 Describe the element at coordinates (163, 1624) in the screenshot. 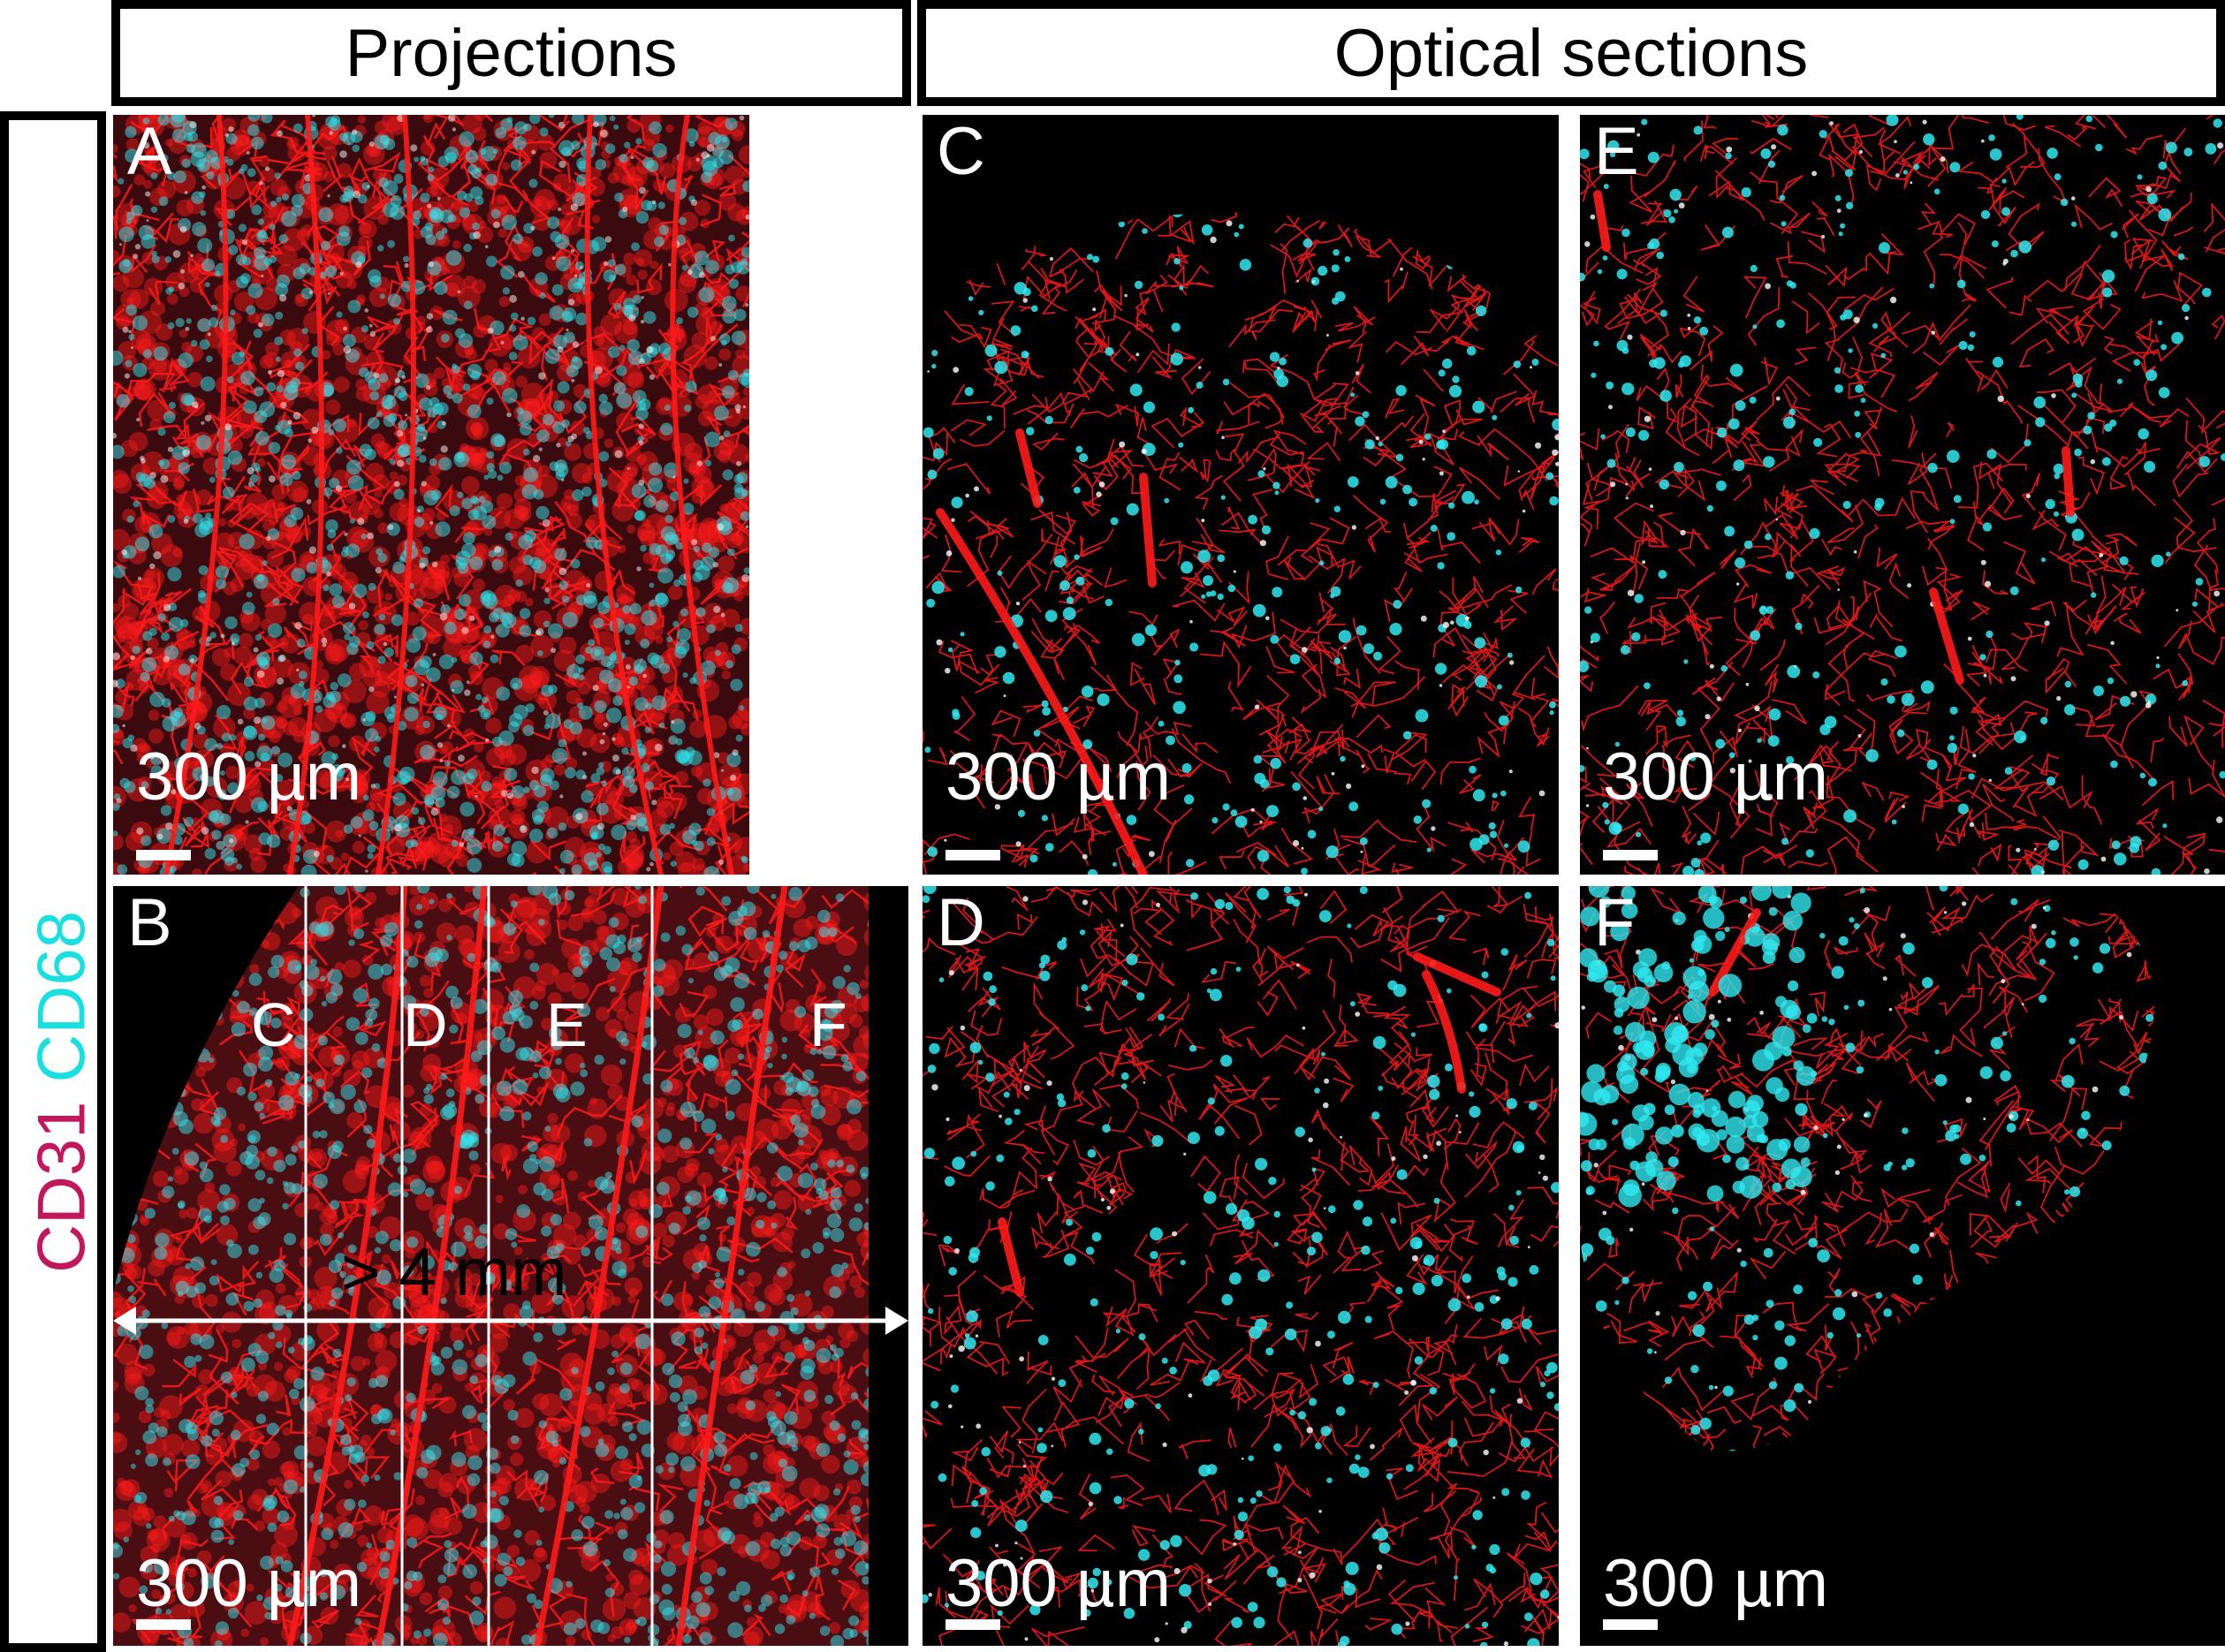

I see `panel-b-scale-bar` at that location.